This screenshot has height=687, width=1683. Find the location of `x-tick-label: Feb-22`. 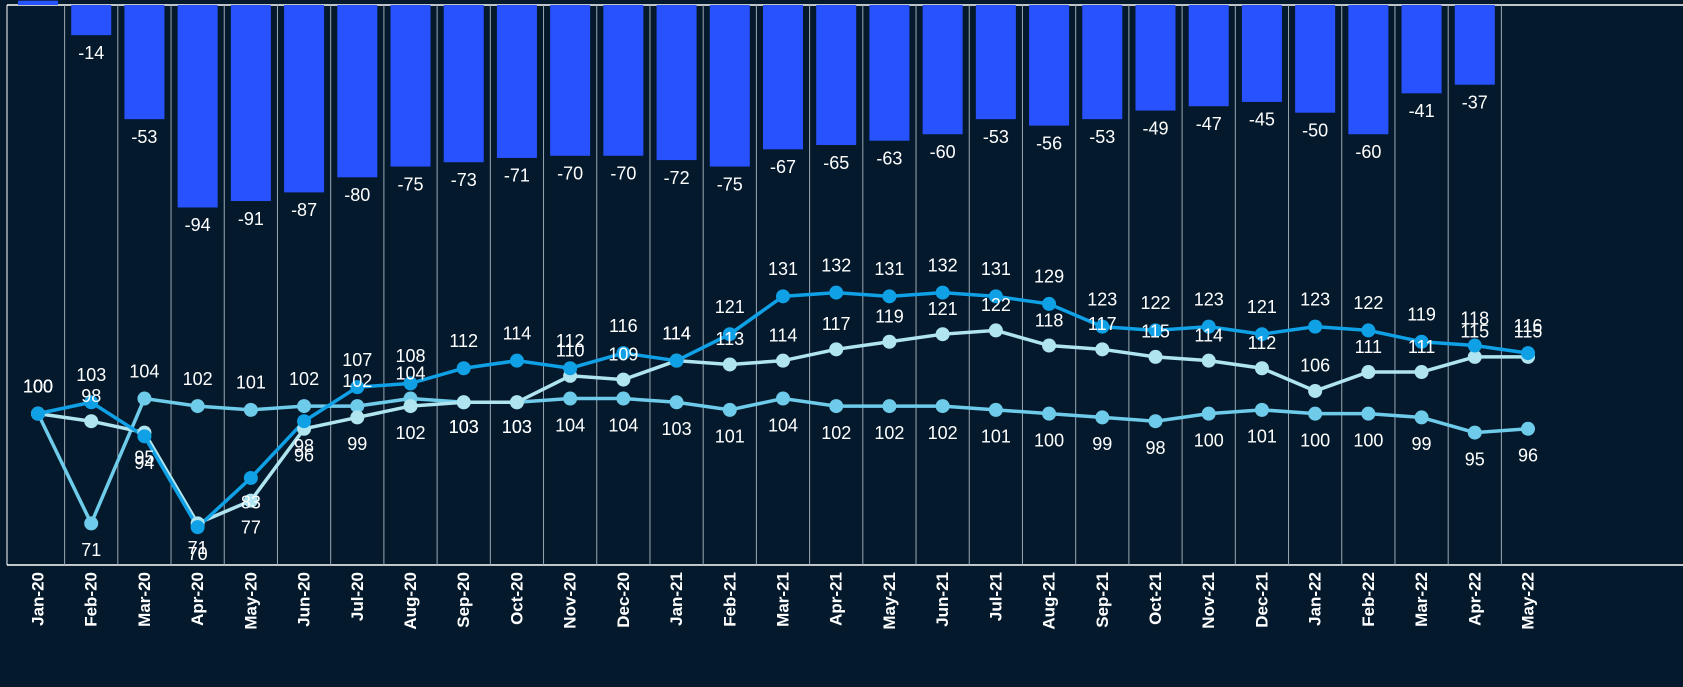

x-tick-label: Feb-22 is located at coordinates (1368, 599).